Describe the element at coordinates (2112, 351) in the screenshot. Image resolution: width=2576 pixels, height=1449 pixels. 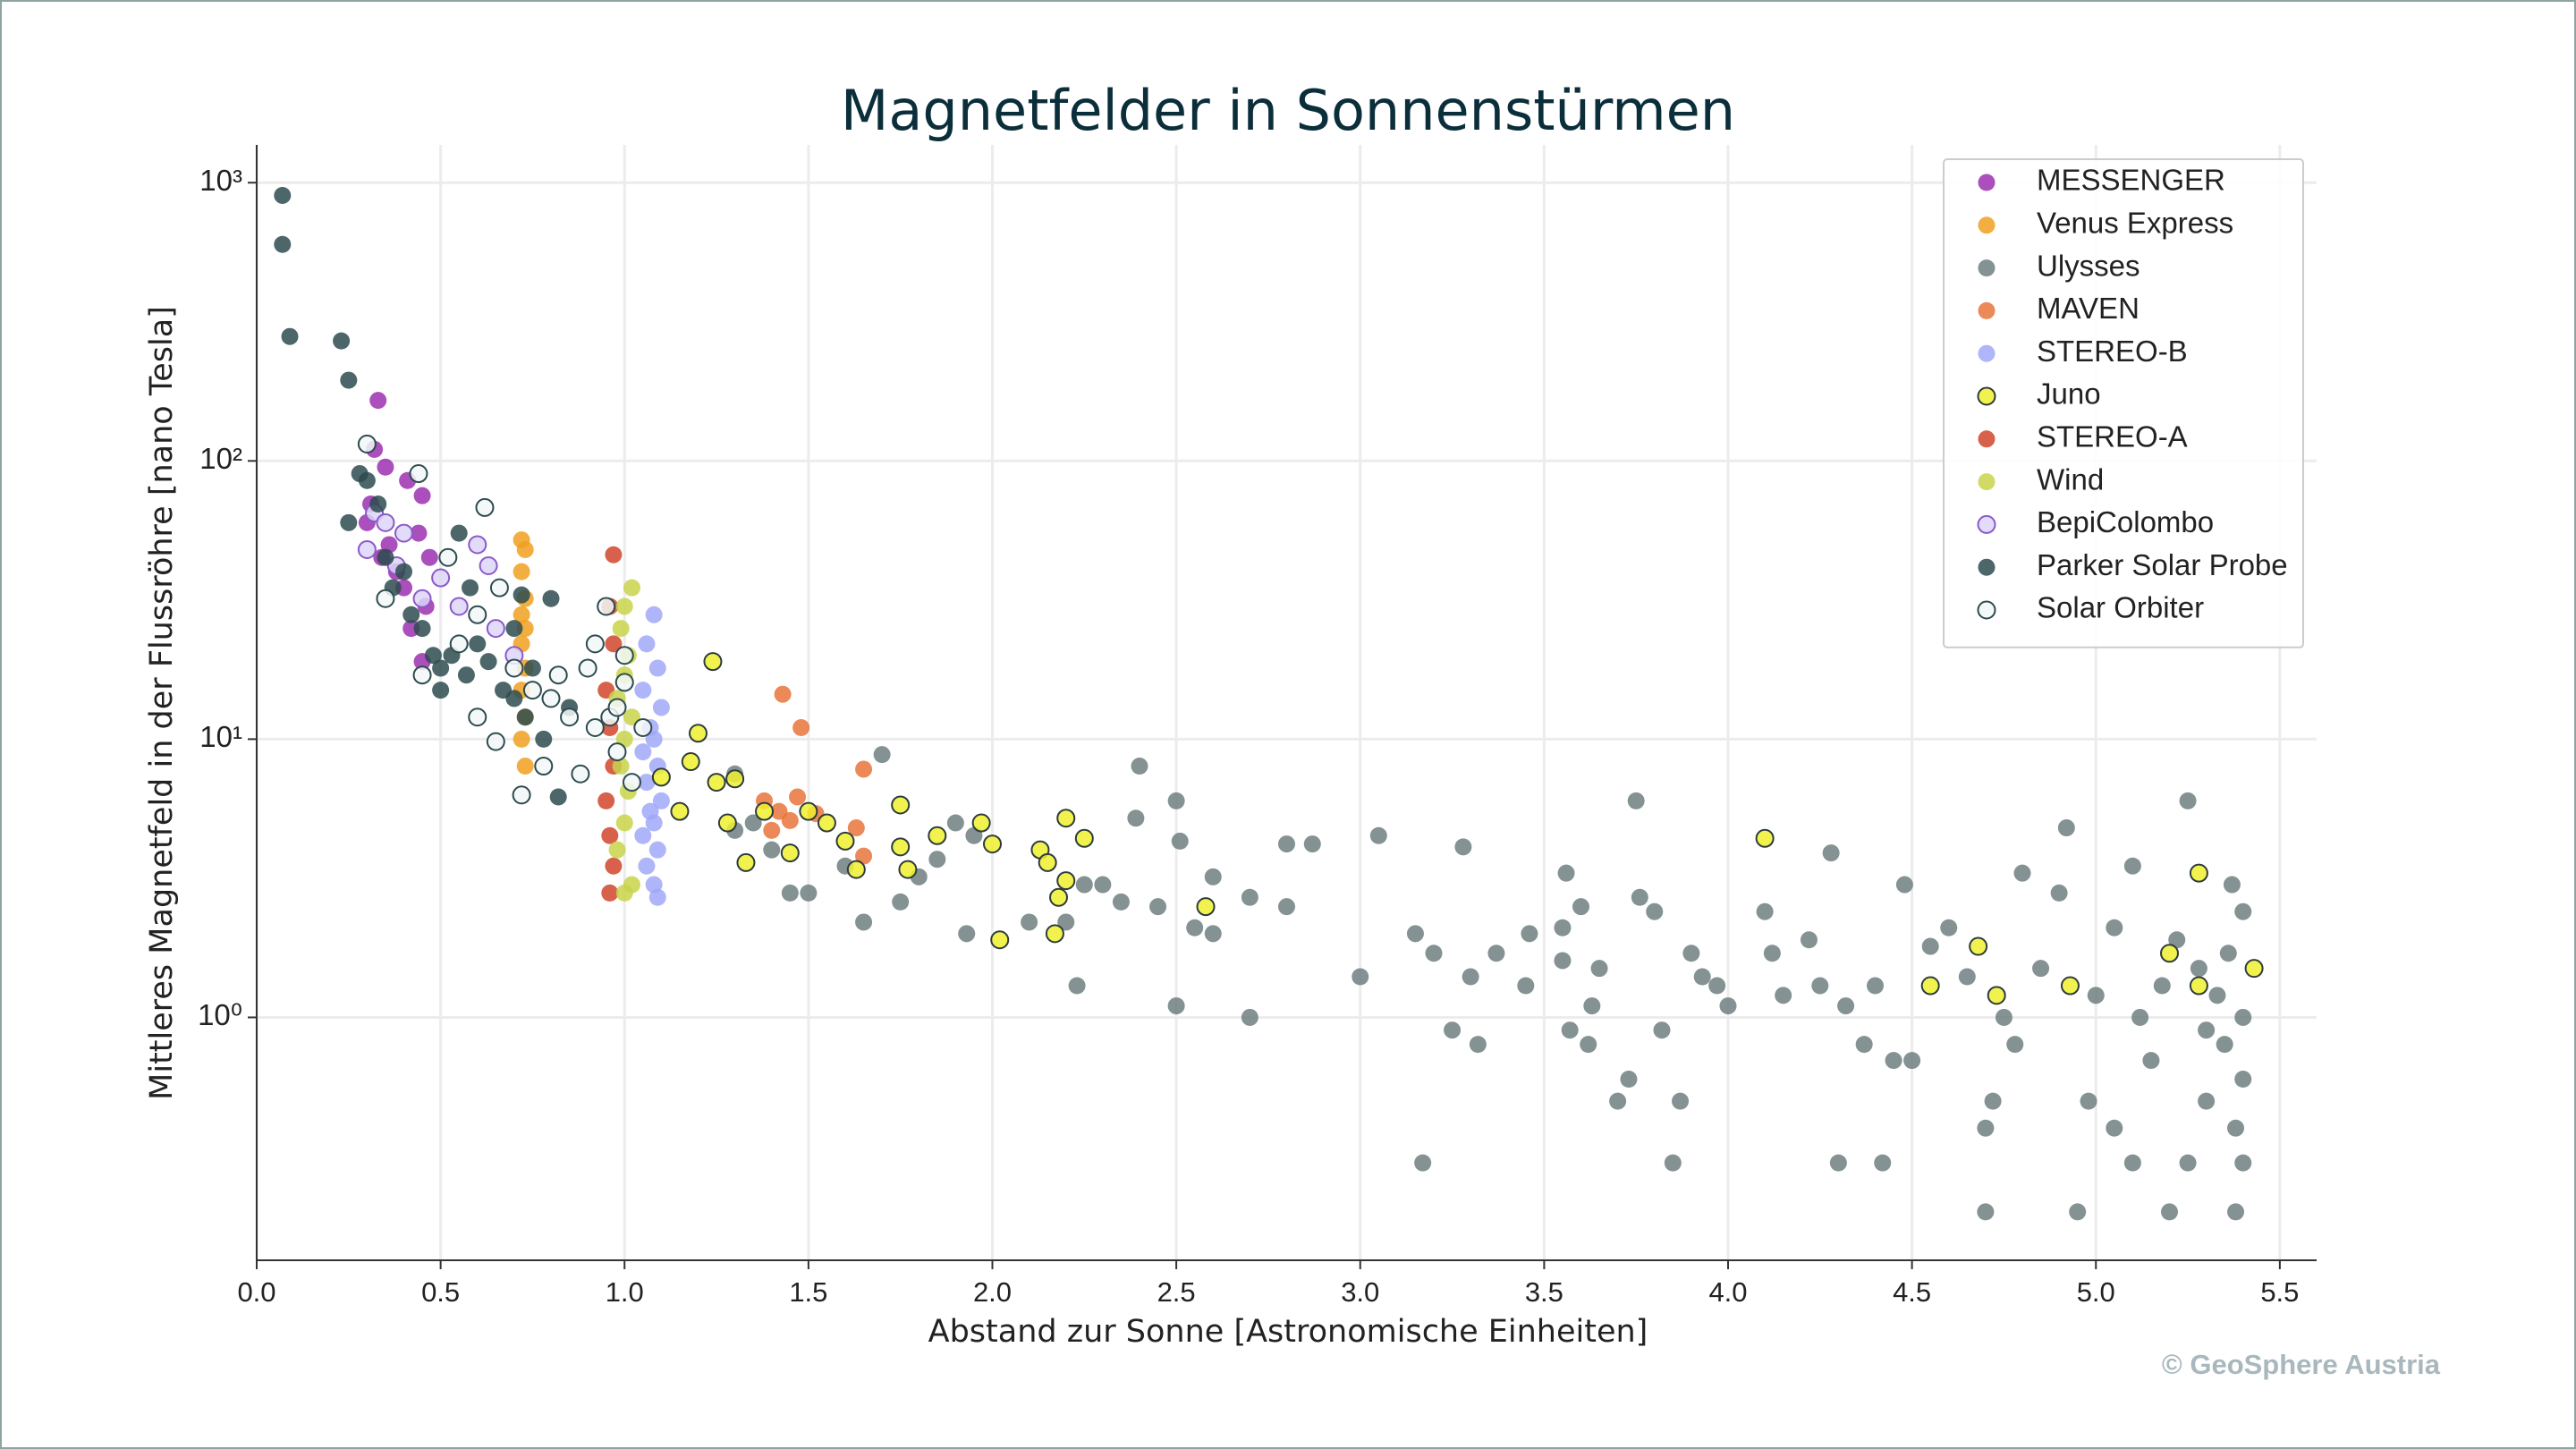
I see `legend-label: STEREO-B` at that location.